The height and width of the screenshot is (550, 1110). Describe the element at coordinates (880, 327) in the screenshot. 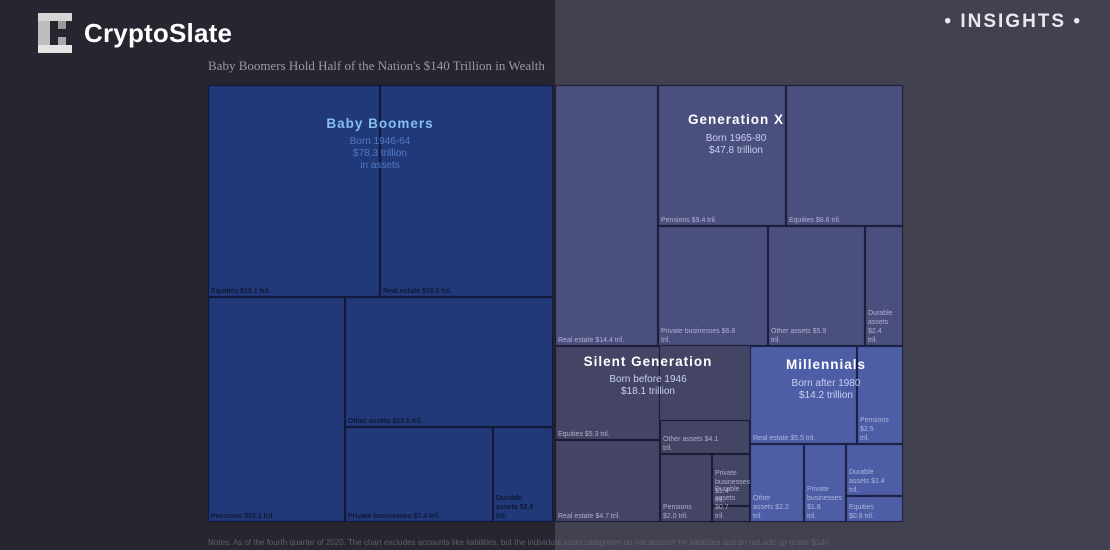

I see `treemap-cell-label-genx-5: Durable assets $2.4 tril.` at that location.